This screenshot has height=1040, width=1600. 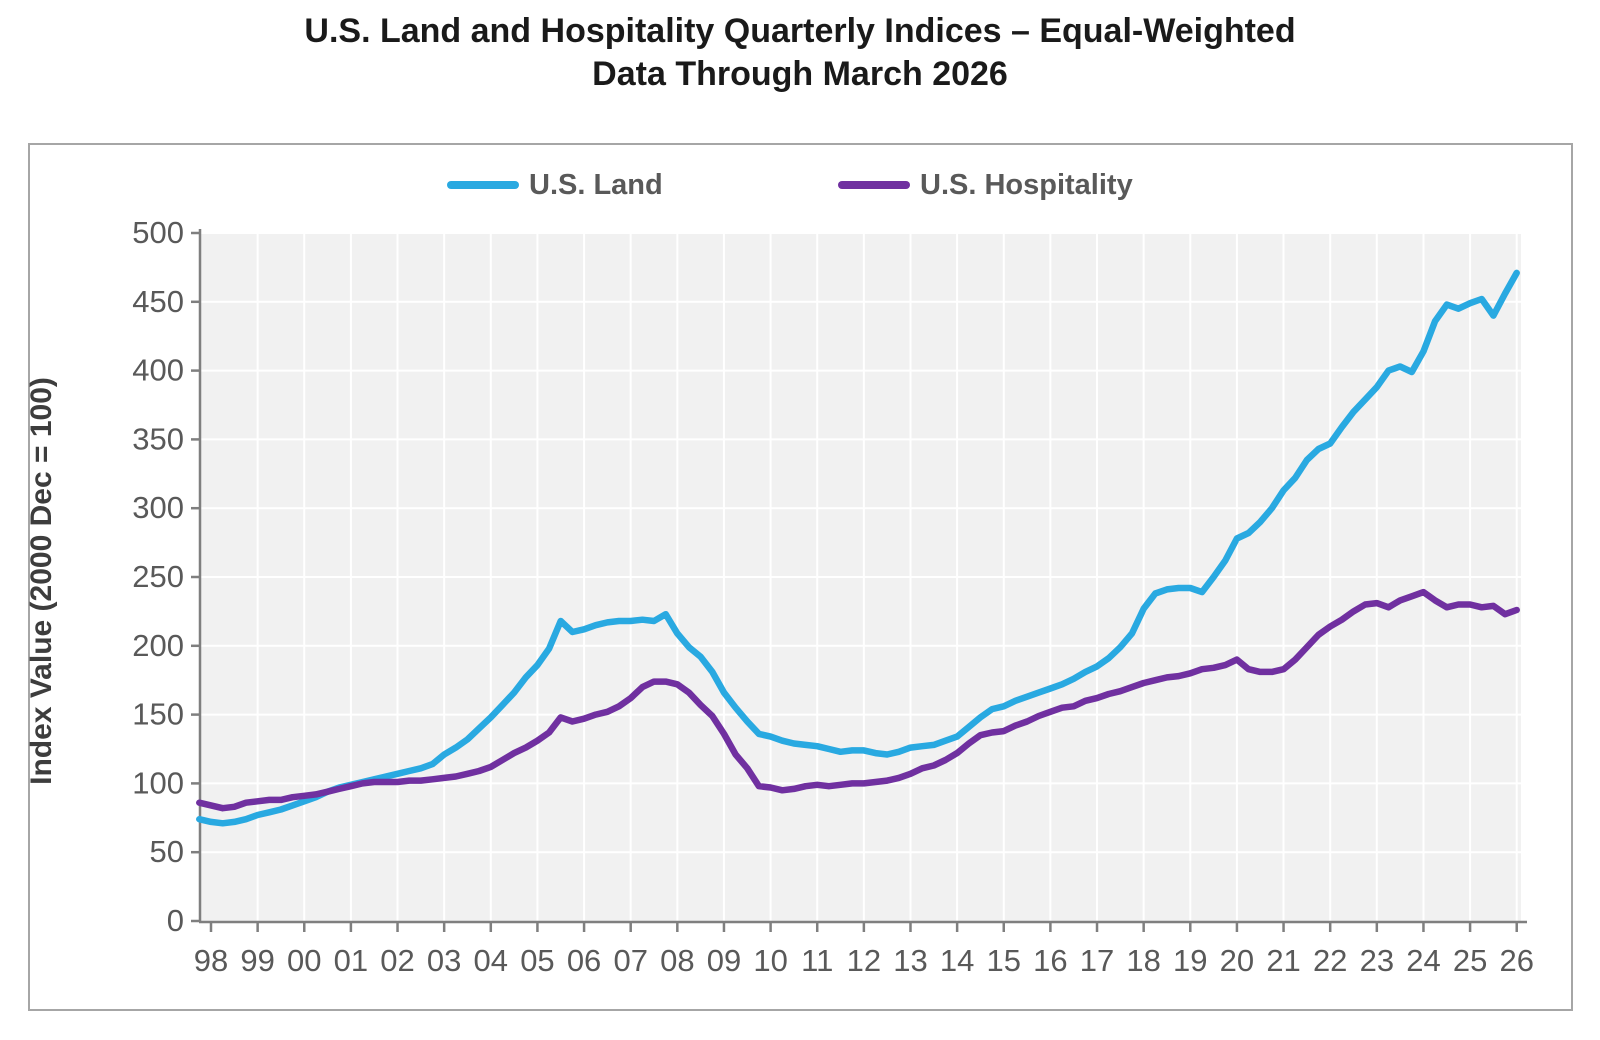 I want to click on x-tick-label: 07, so click(x=630, y=960).